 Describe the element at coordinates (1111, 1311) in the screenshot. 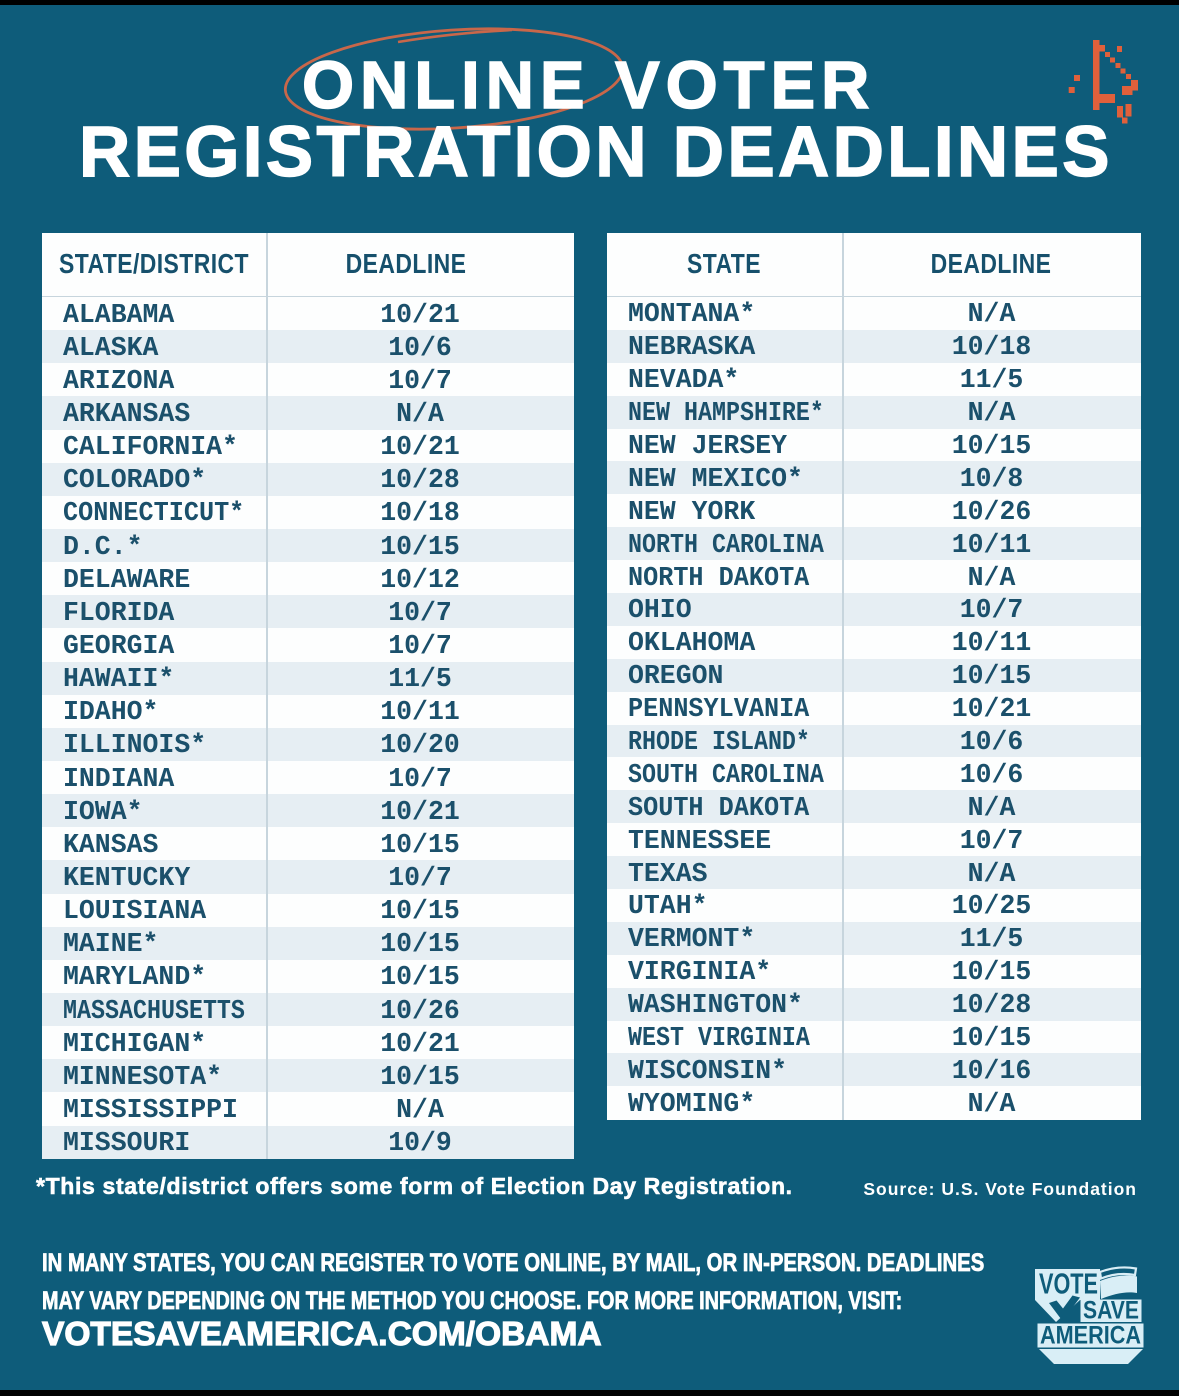

I see `svg-text: SAVE` at that location.